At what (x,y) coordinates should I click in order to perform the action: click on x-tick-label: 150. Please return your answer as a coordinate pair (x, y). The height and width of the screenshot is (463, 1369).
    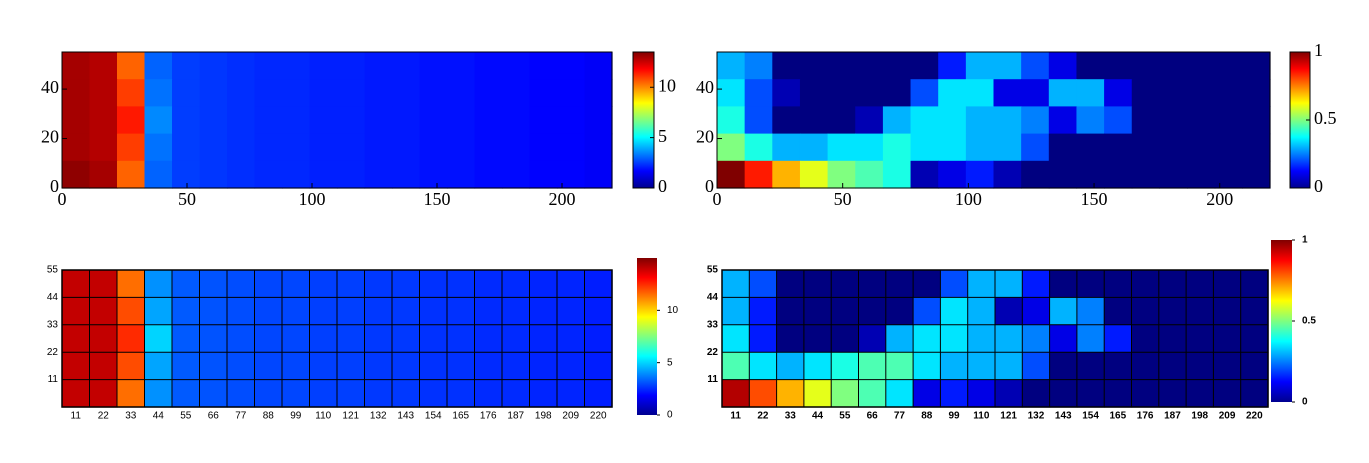
    Looking at the image, I should click on (437, 199).